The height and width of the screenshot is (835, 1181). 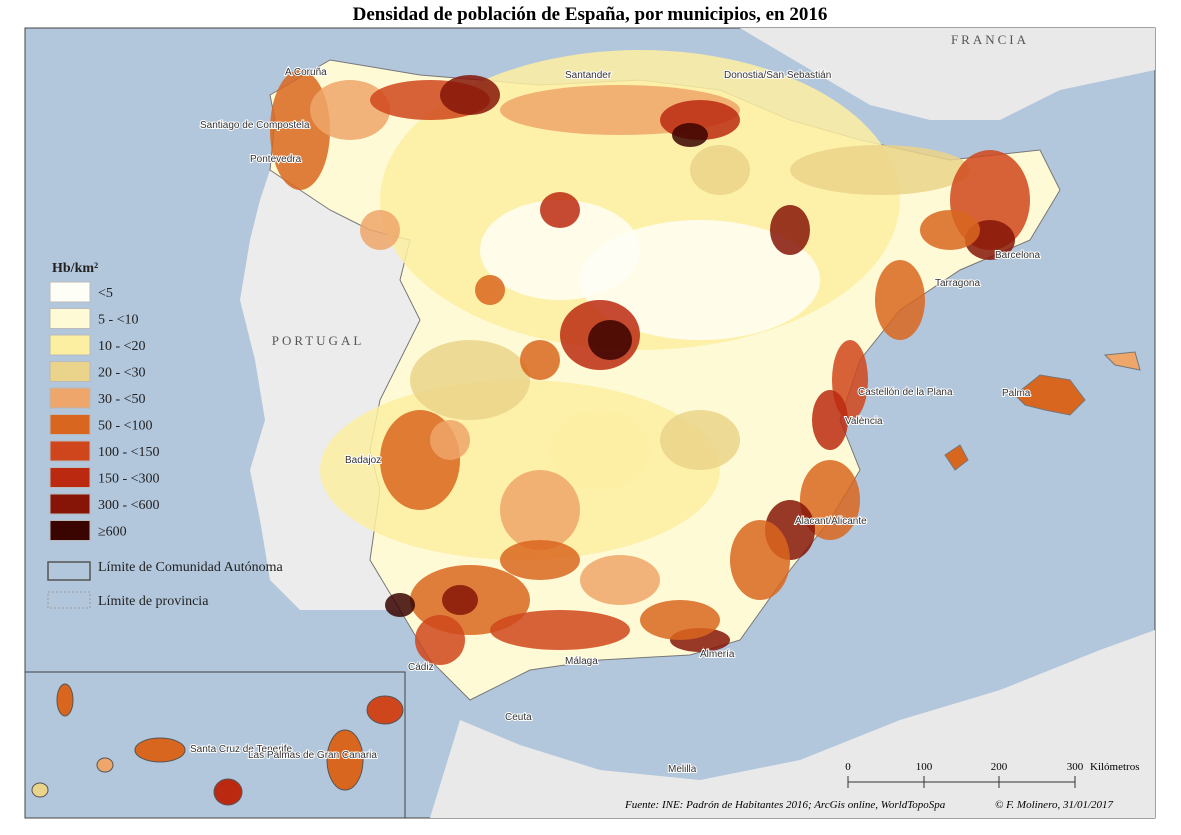 I want to click on scale-label: 300, so click(x=1075, y=767).